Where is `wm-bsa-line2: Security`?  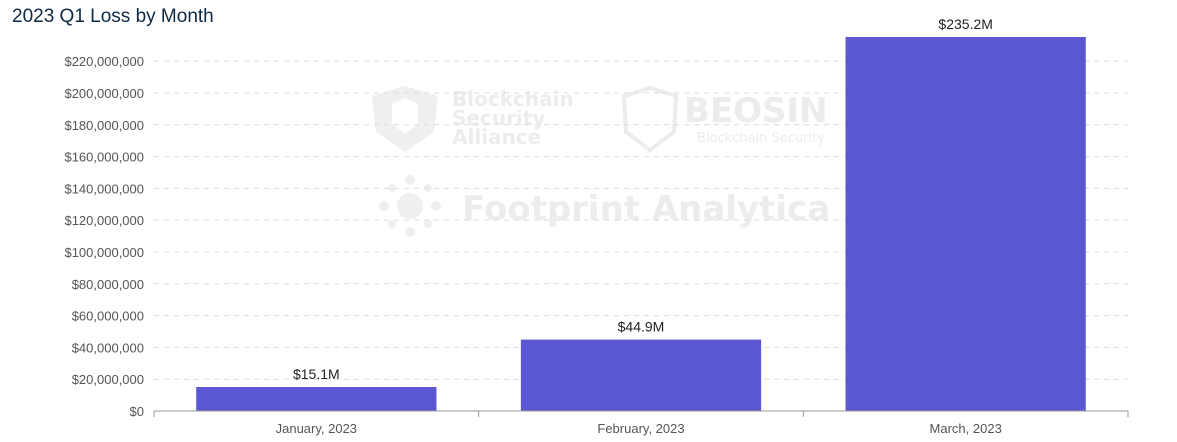
wm-bsa-line2: Security is located at coordinates (498, 118).